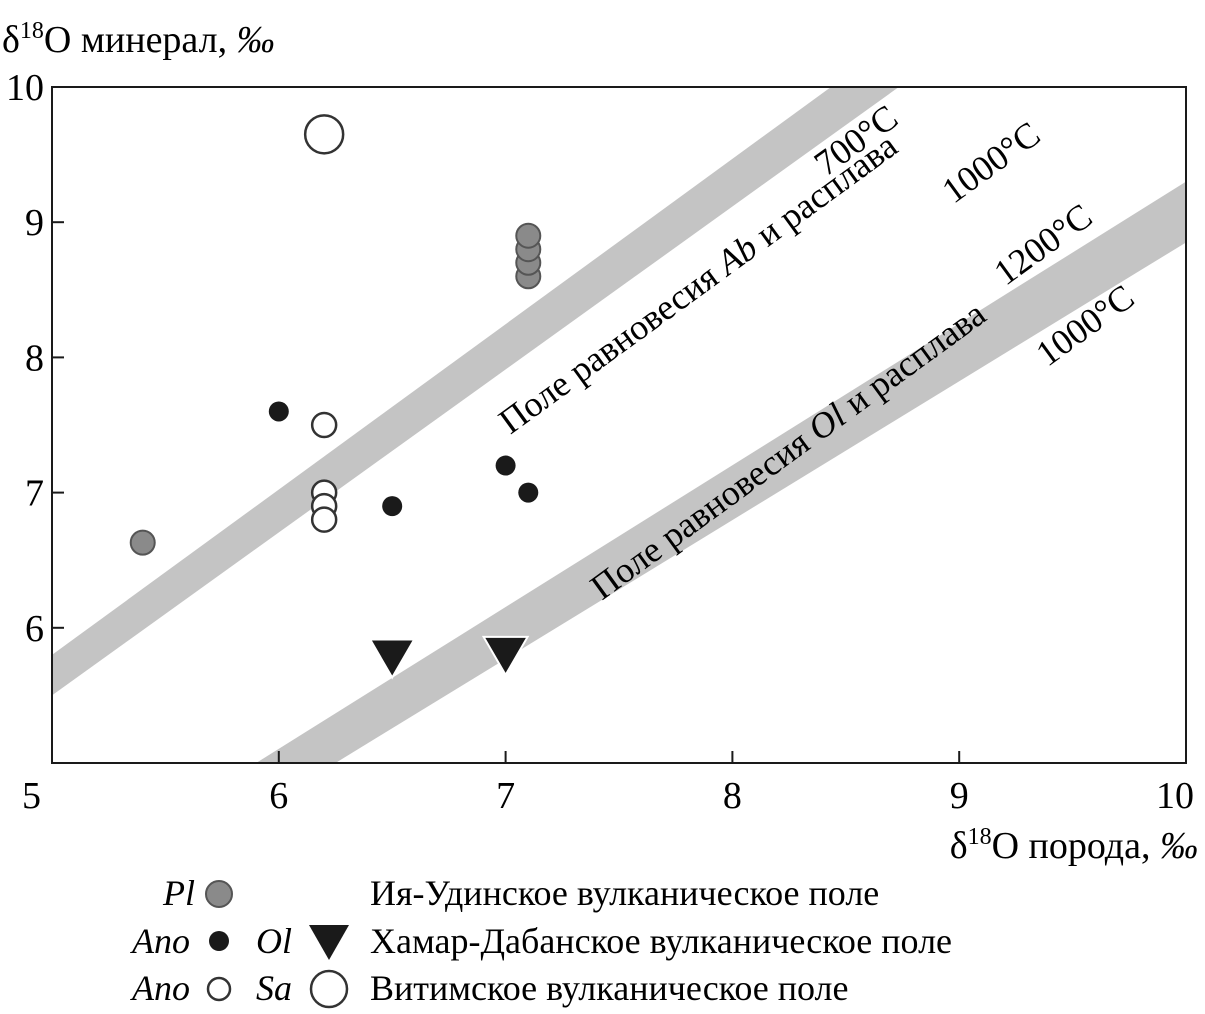  I want to click on legend-marker-black-circle, so click(219, 941).